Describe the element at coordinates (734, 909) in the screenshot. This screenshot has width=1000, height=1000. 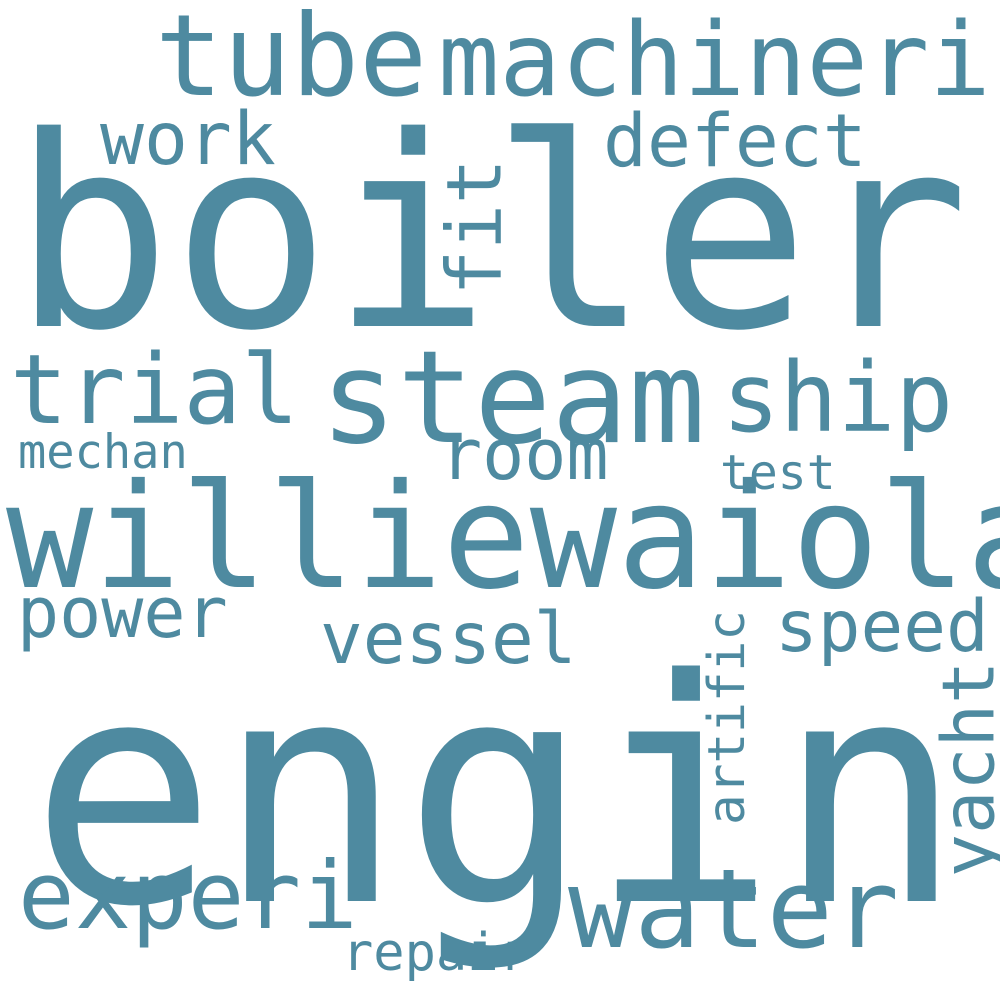
I see `word-water: water` at that location.